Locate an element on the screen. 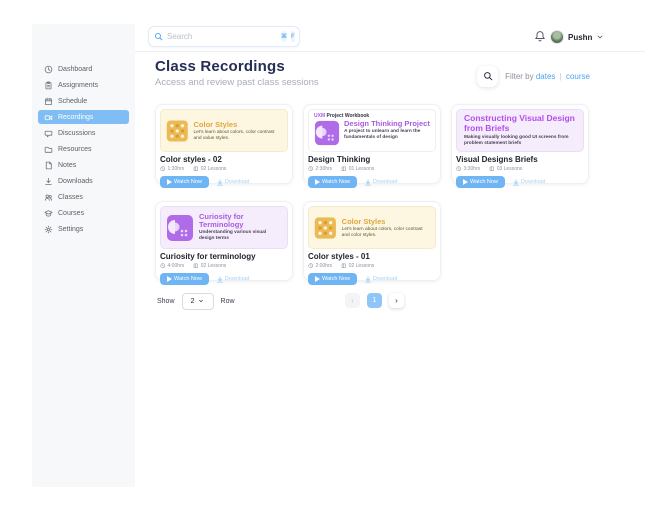 Image resolution: width=645 pixels, height=509 pixels. card-meta: 3:30hrs 03 Lessons is located at coordinates (520, 169).